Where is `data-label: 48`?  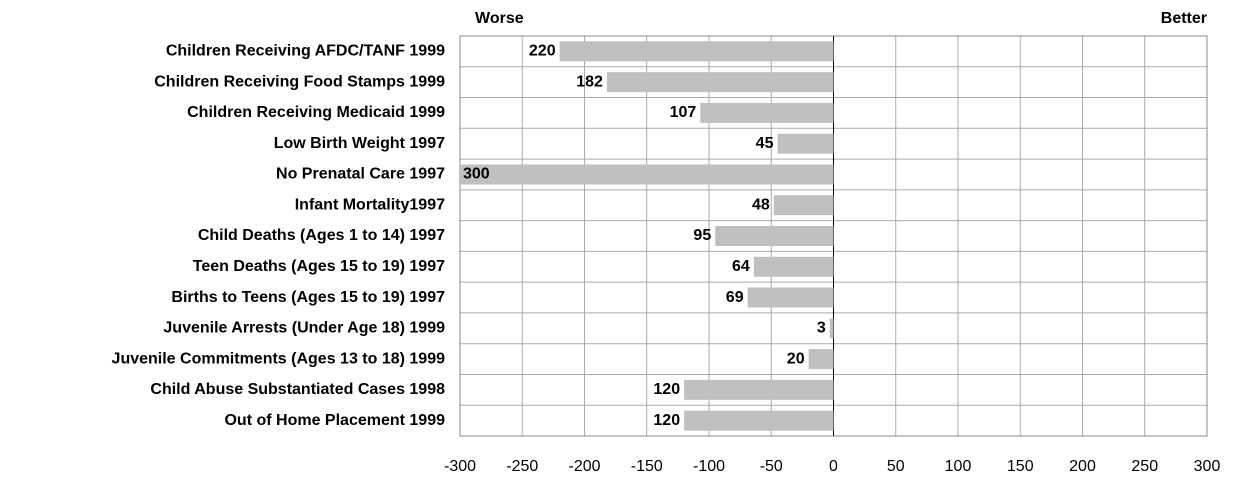 data-label: 48 is located at coordinates (761, 204).